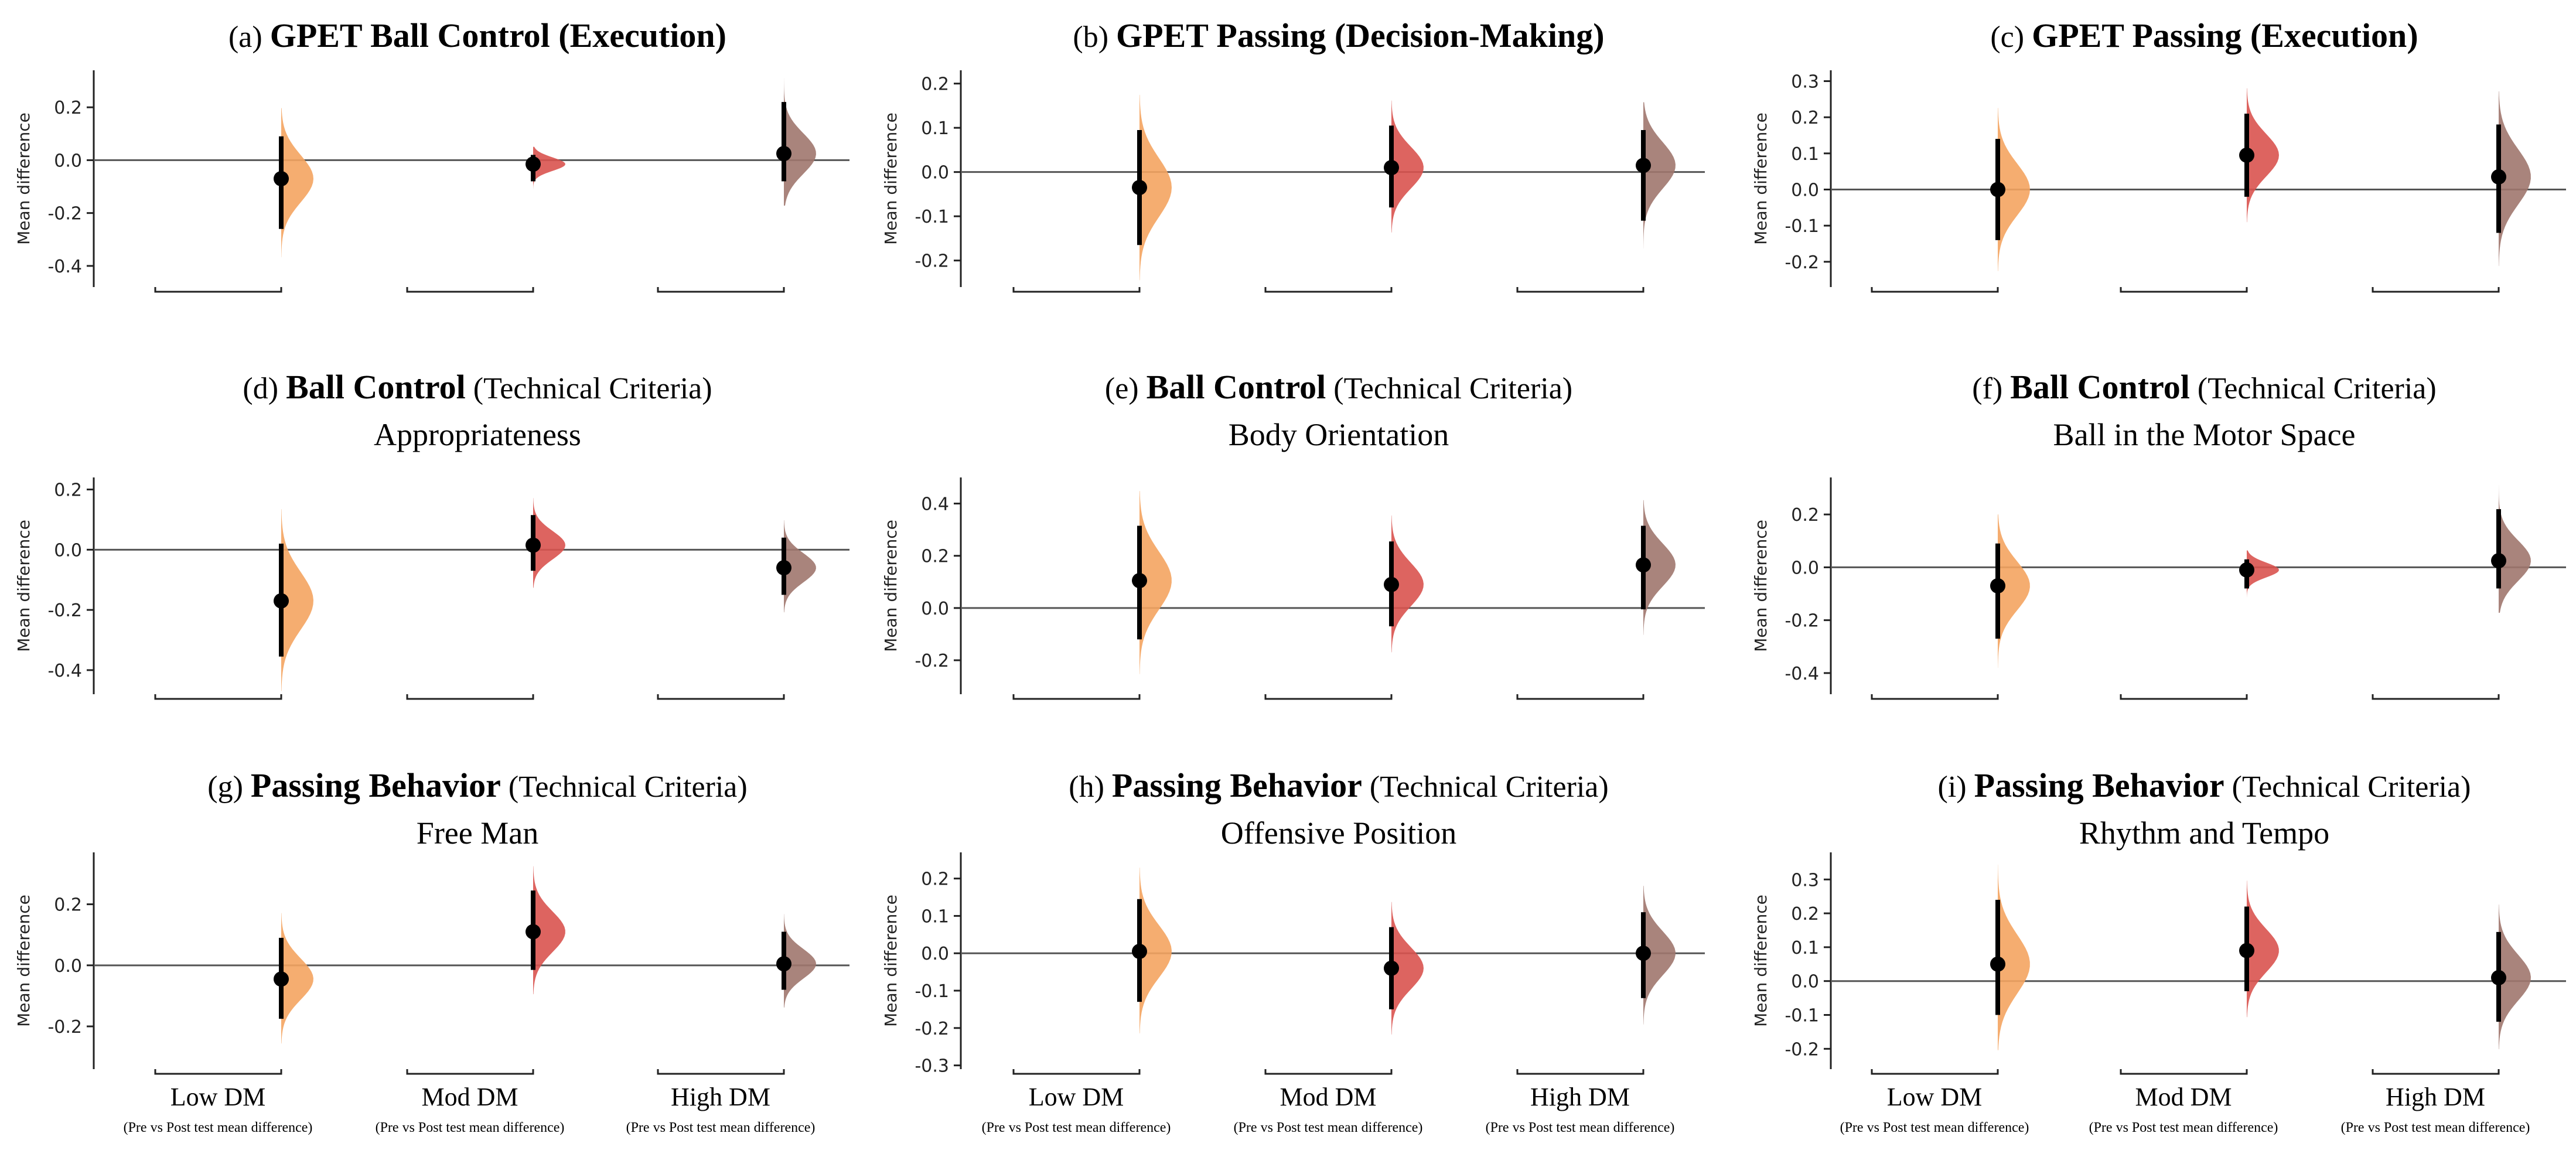  I want to click on panel-letter: (f), so click(1991, 389).